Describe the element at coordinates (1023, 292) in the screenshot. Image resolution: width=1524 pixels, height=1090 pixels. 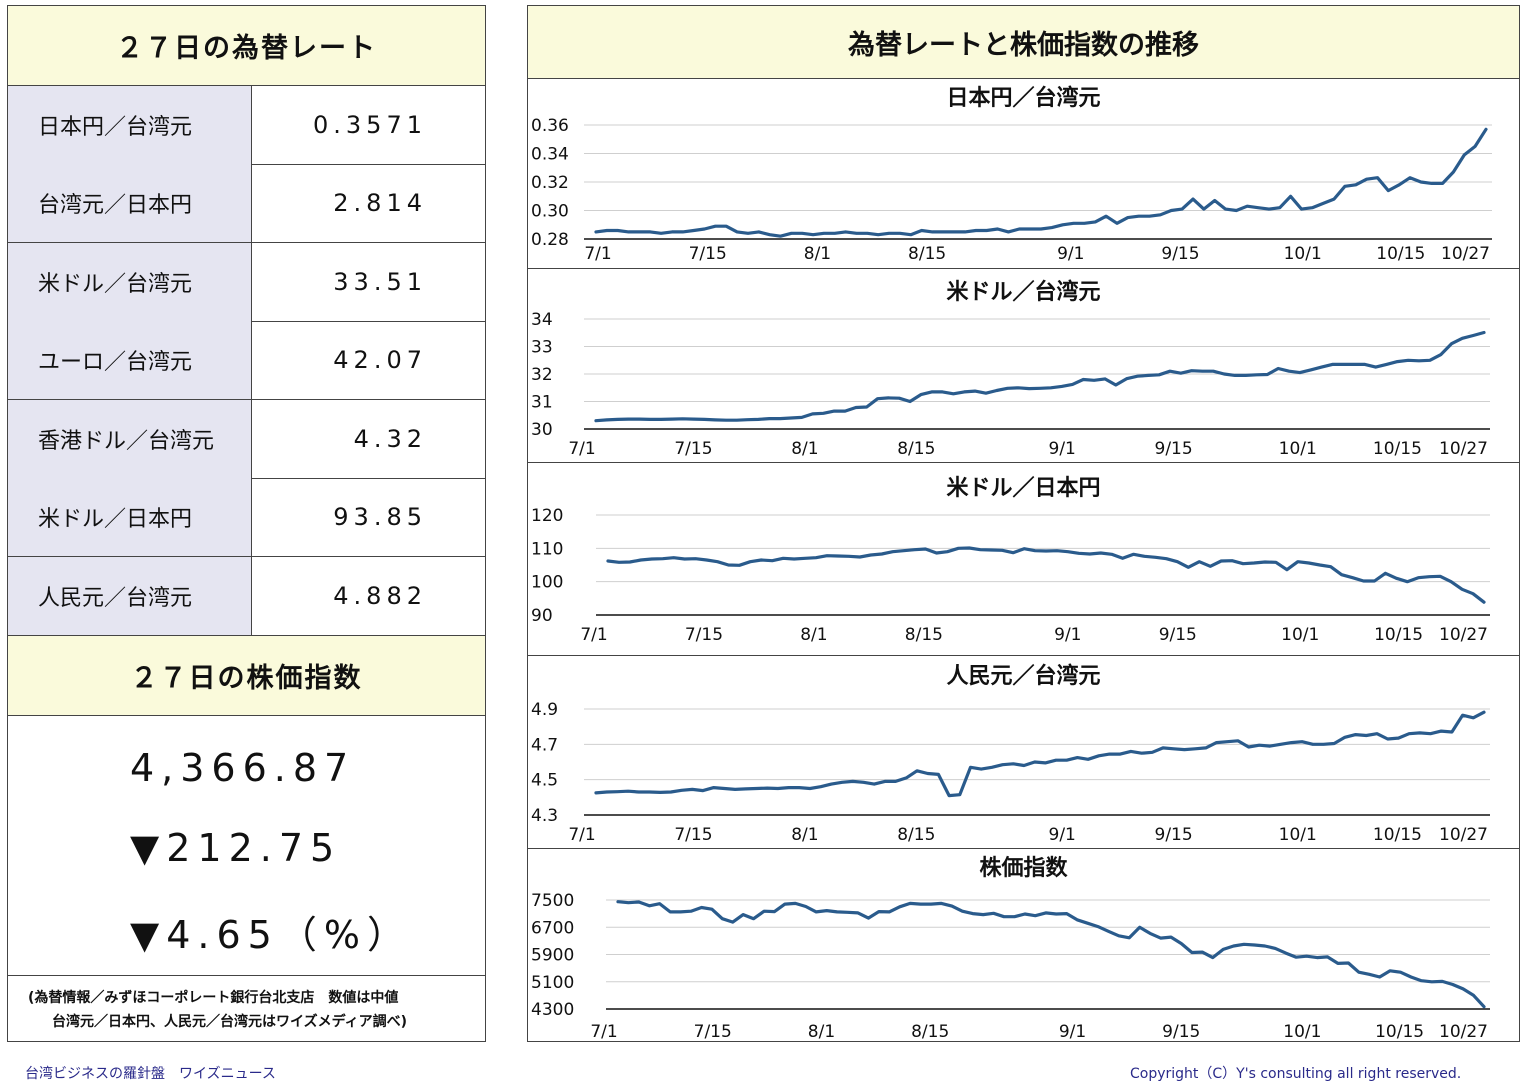
I see `chart-title: 米ドル／台湾元` at that location.